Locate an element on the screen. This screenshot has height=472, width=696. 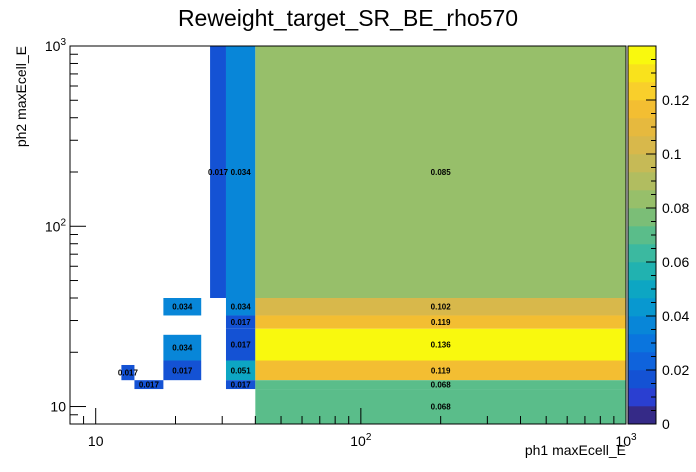
x-tick-label: 103 is located at coordinates (626, 440).